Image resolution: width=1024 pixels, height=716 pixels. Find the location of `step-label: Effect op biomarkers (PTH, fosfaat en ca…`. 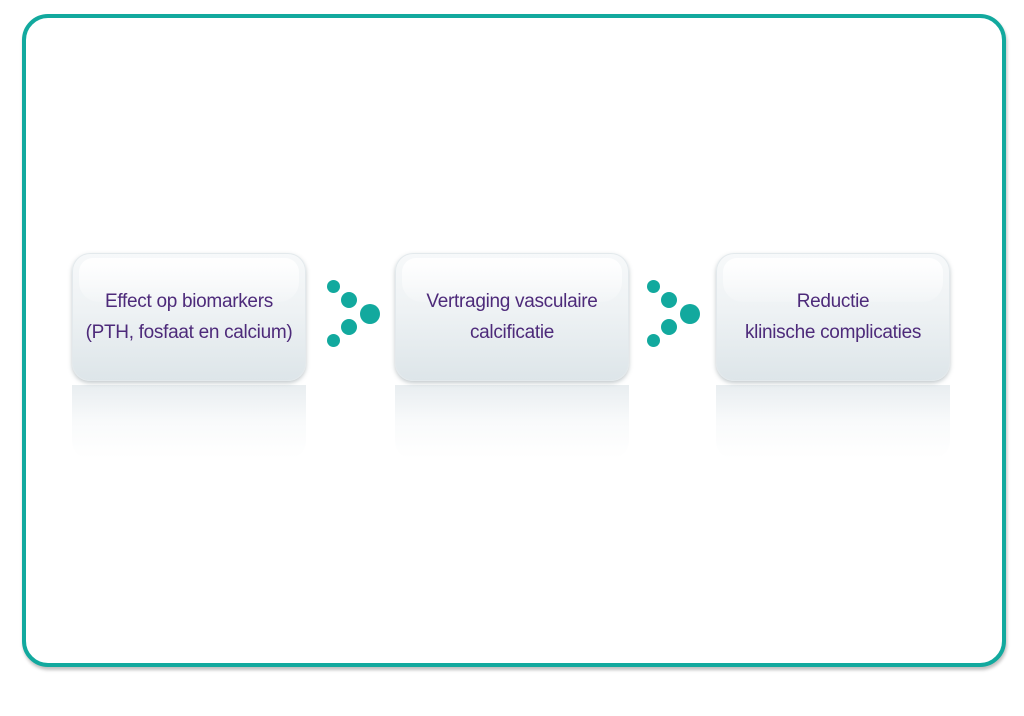

step-label: Effect op biomarkers (PTH, fosfaat en ca… is located at coordinates (189, 317).